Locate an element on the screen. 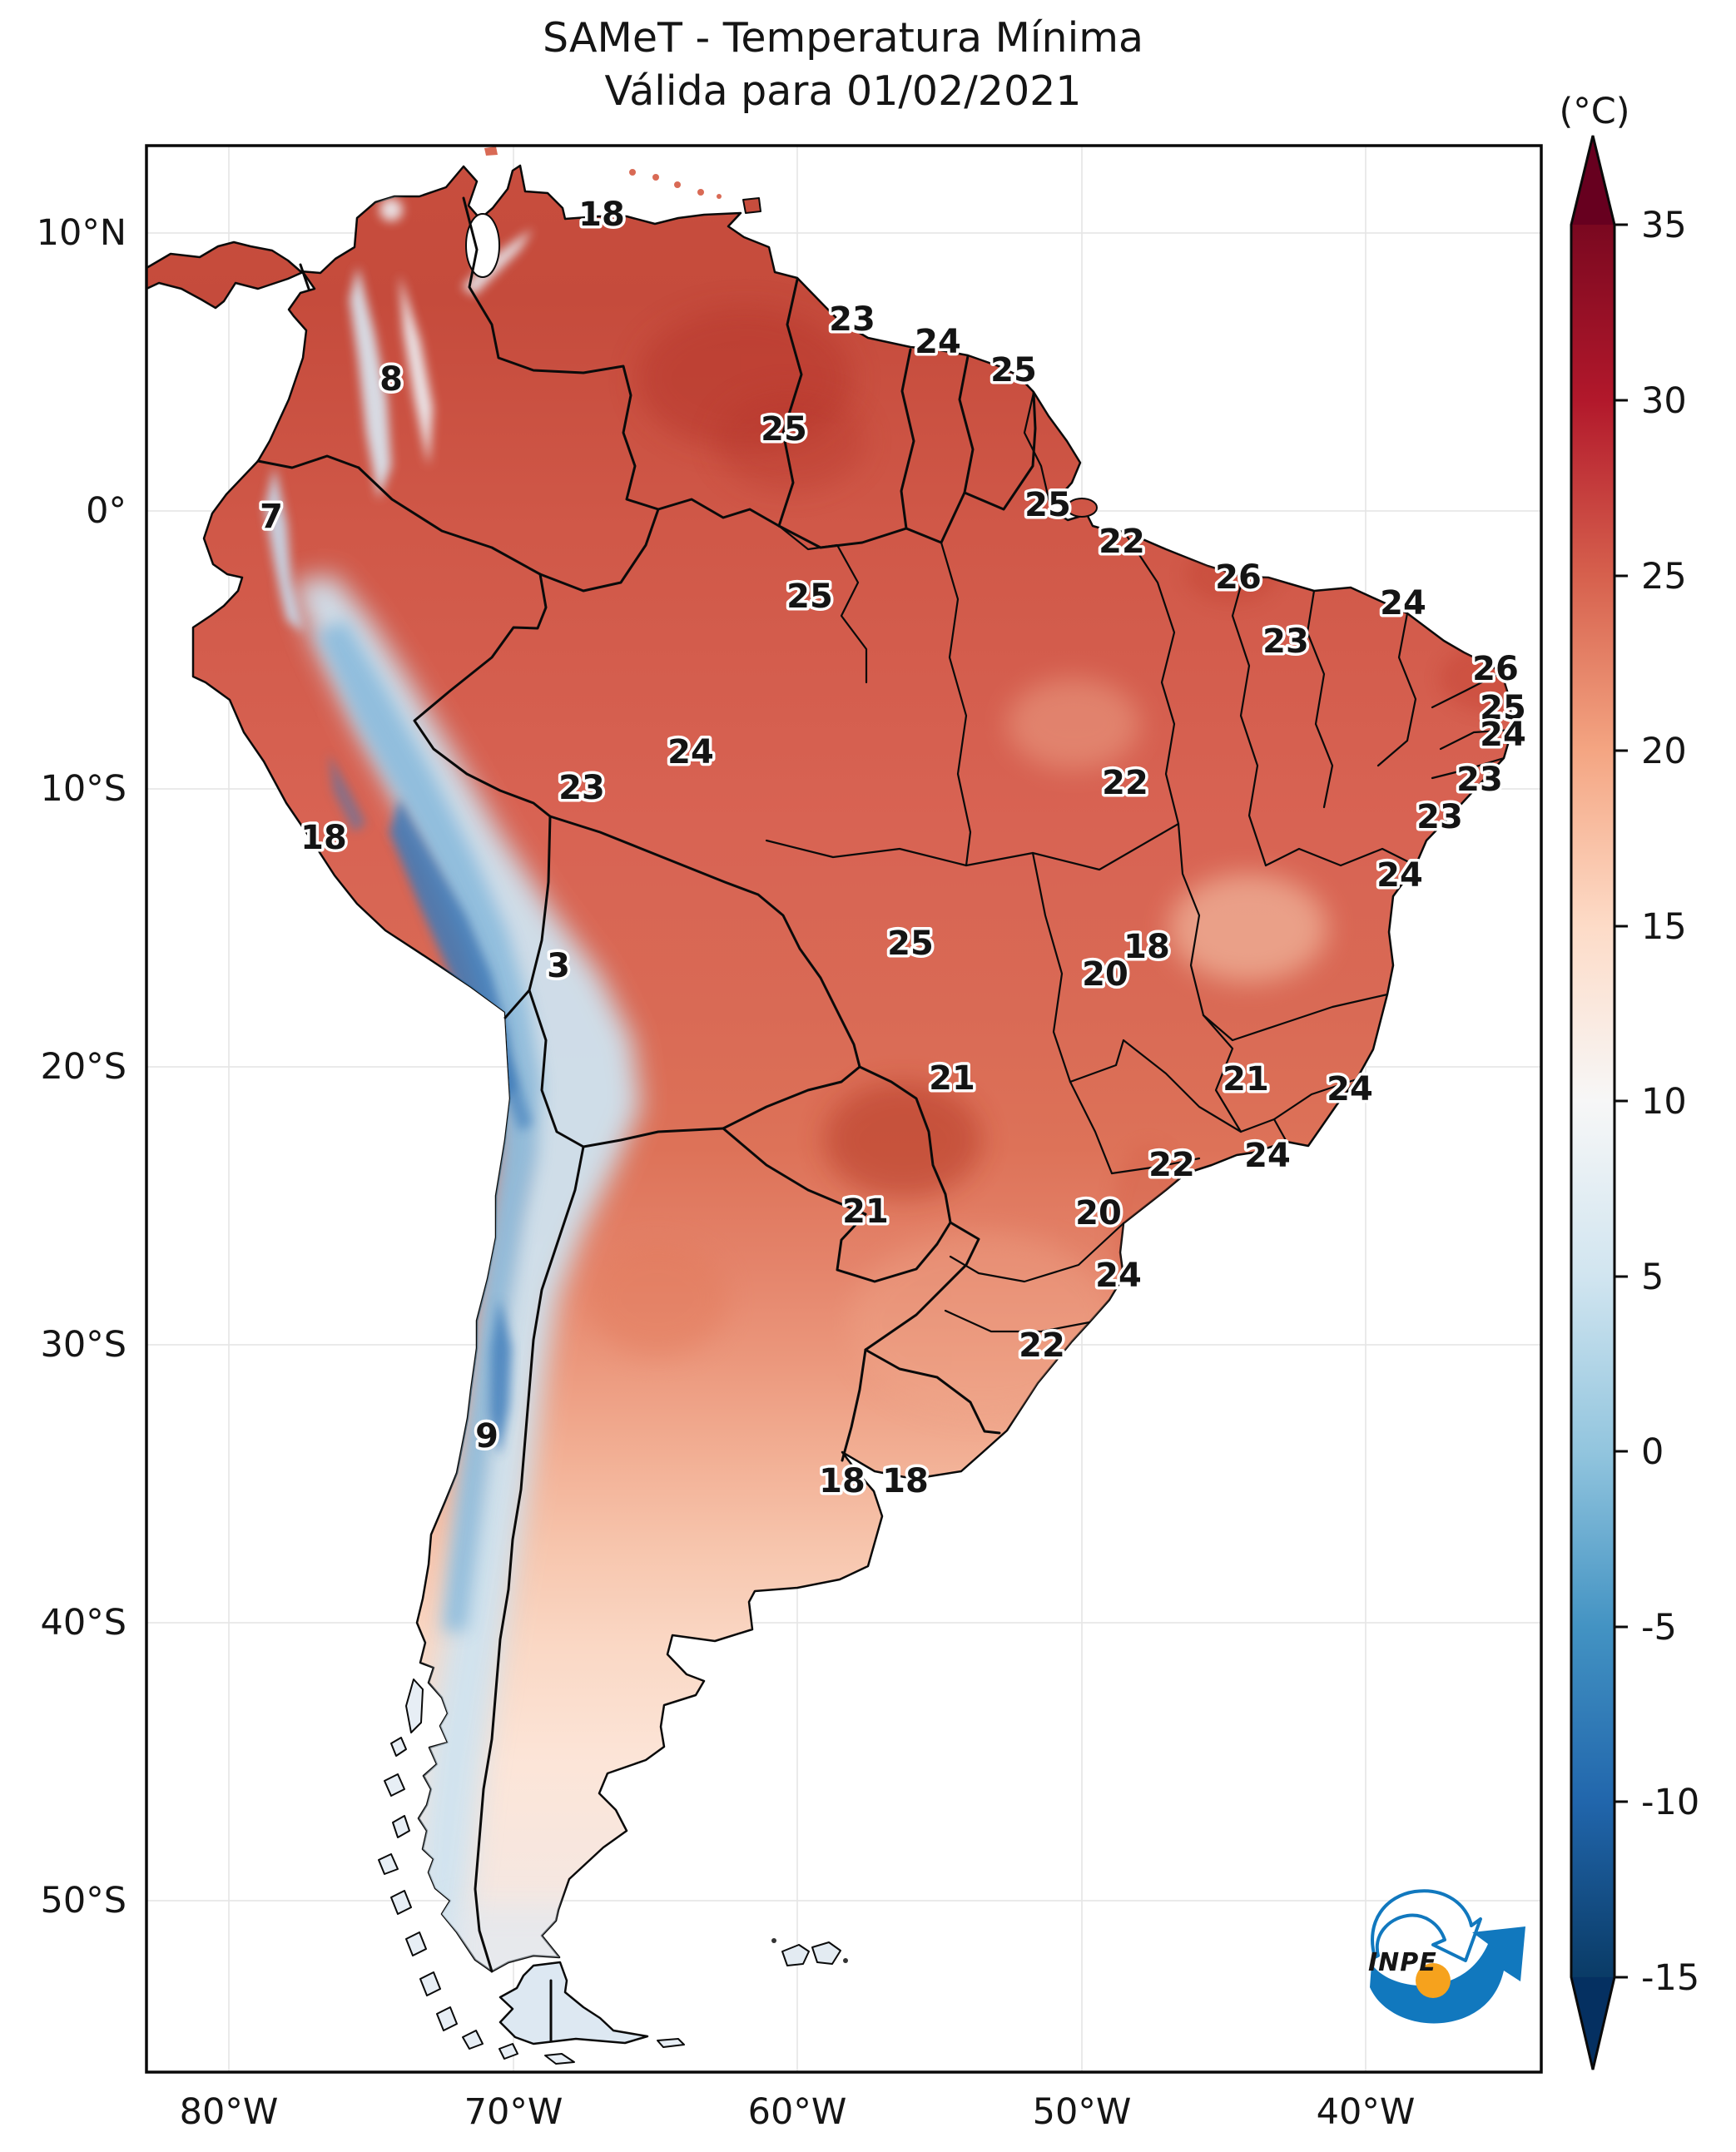 Image resolution: width=1736 pixels, height=2152 pixels. colorbar-tick-label: 10 is located at coordinates (1664, 1102).